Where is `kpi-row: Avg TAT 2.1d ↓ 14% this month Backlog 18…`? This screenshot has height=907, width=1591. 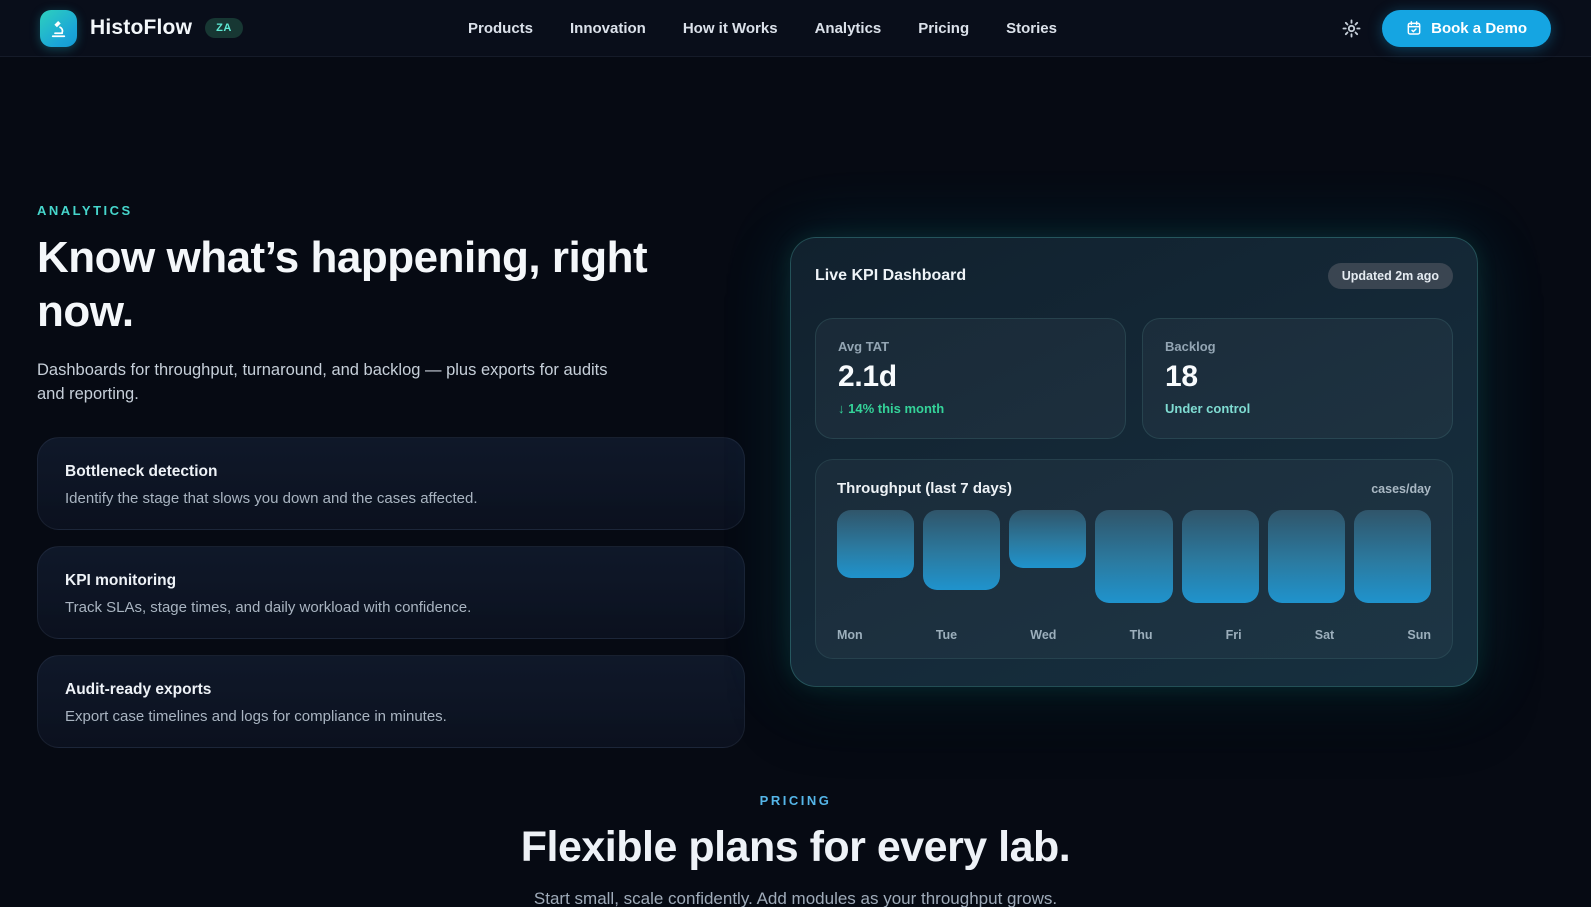 kpi-row: Avg TAT 2.1d ↓ 14% this month Backlog 18… is located at coordinates (1134, 378).